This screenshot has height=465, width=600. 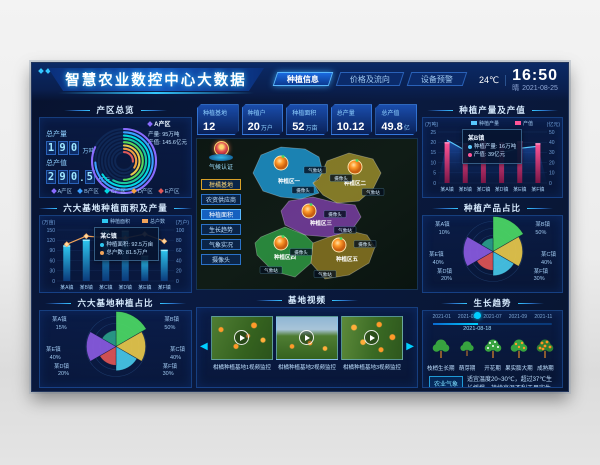 What do you see at coordinates (127, 244) in the screenshot?
I see `chart-tooltip: 某C镇 种植面积: 92.5万亩 总户数: 81.5万户` at bounding box center [127, 244].